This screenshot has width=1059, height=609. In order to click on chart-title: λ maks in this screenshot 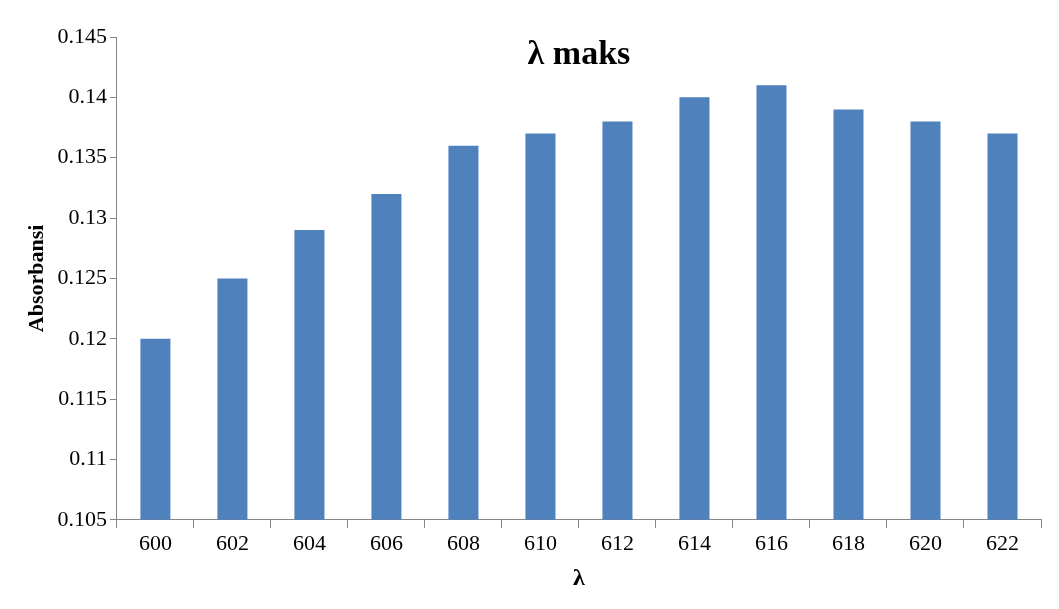, I will do `click(579, 52)`.